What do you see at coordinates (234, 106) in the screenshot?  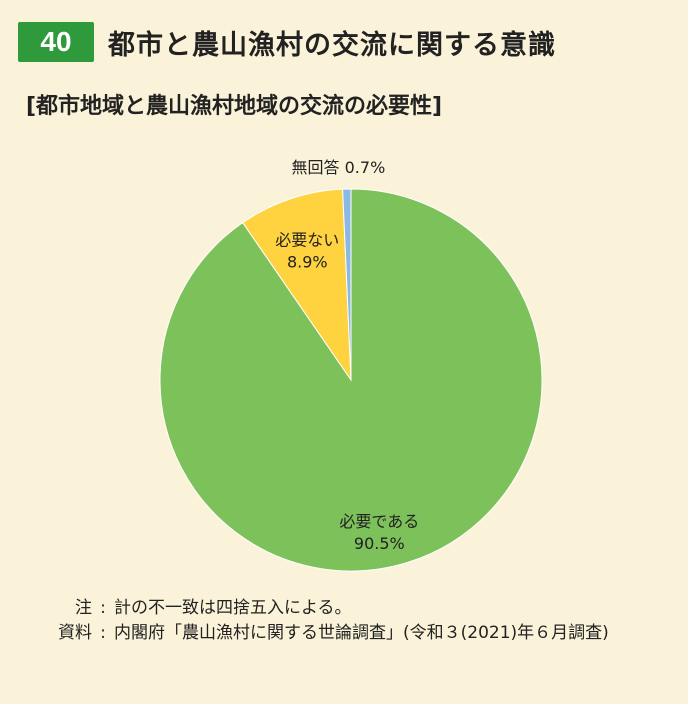 I see `chart-subtitle: [都市地域と農山漁村地域の交流の必要性]` at bounding box center [234, 106].